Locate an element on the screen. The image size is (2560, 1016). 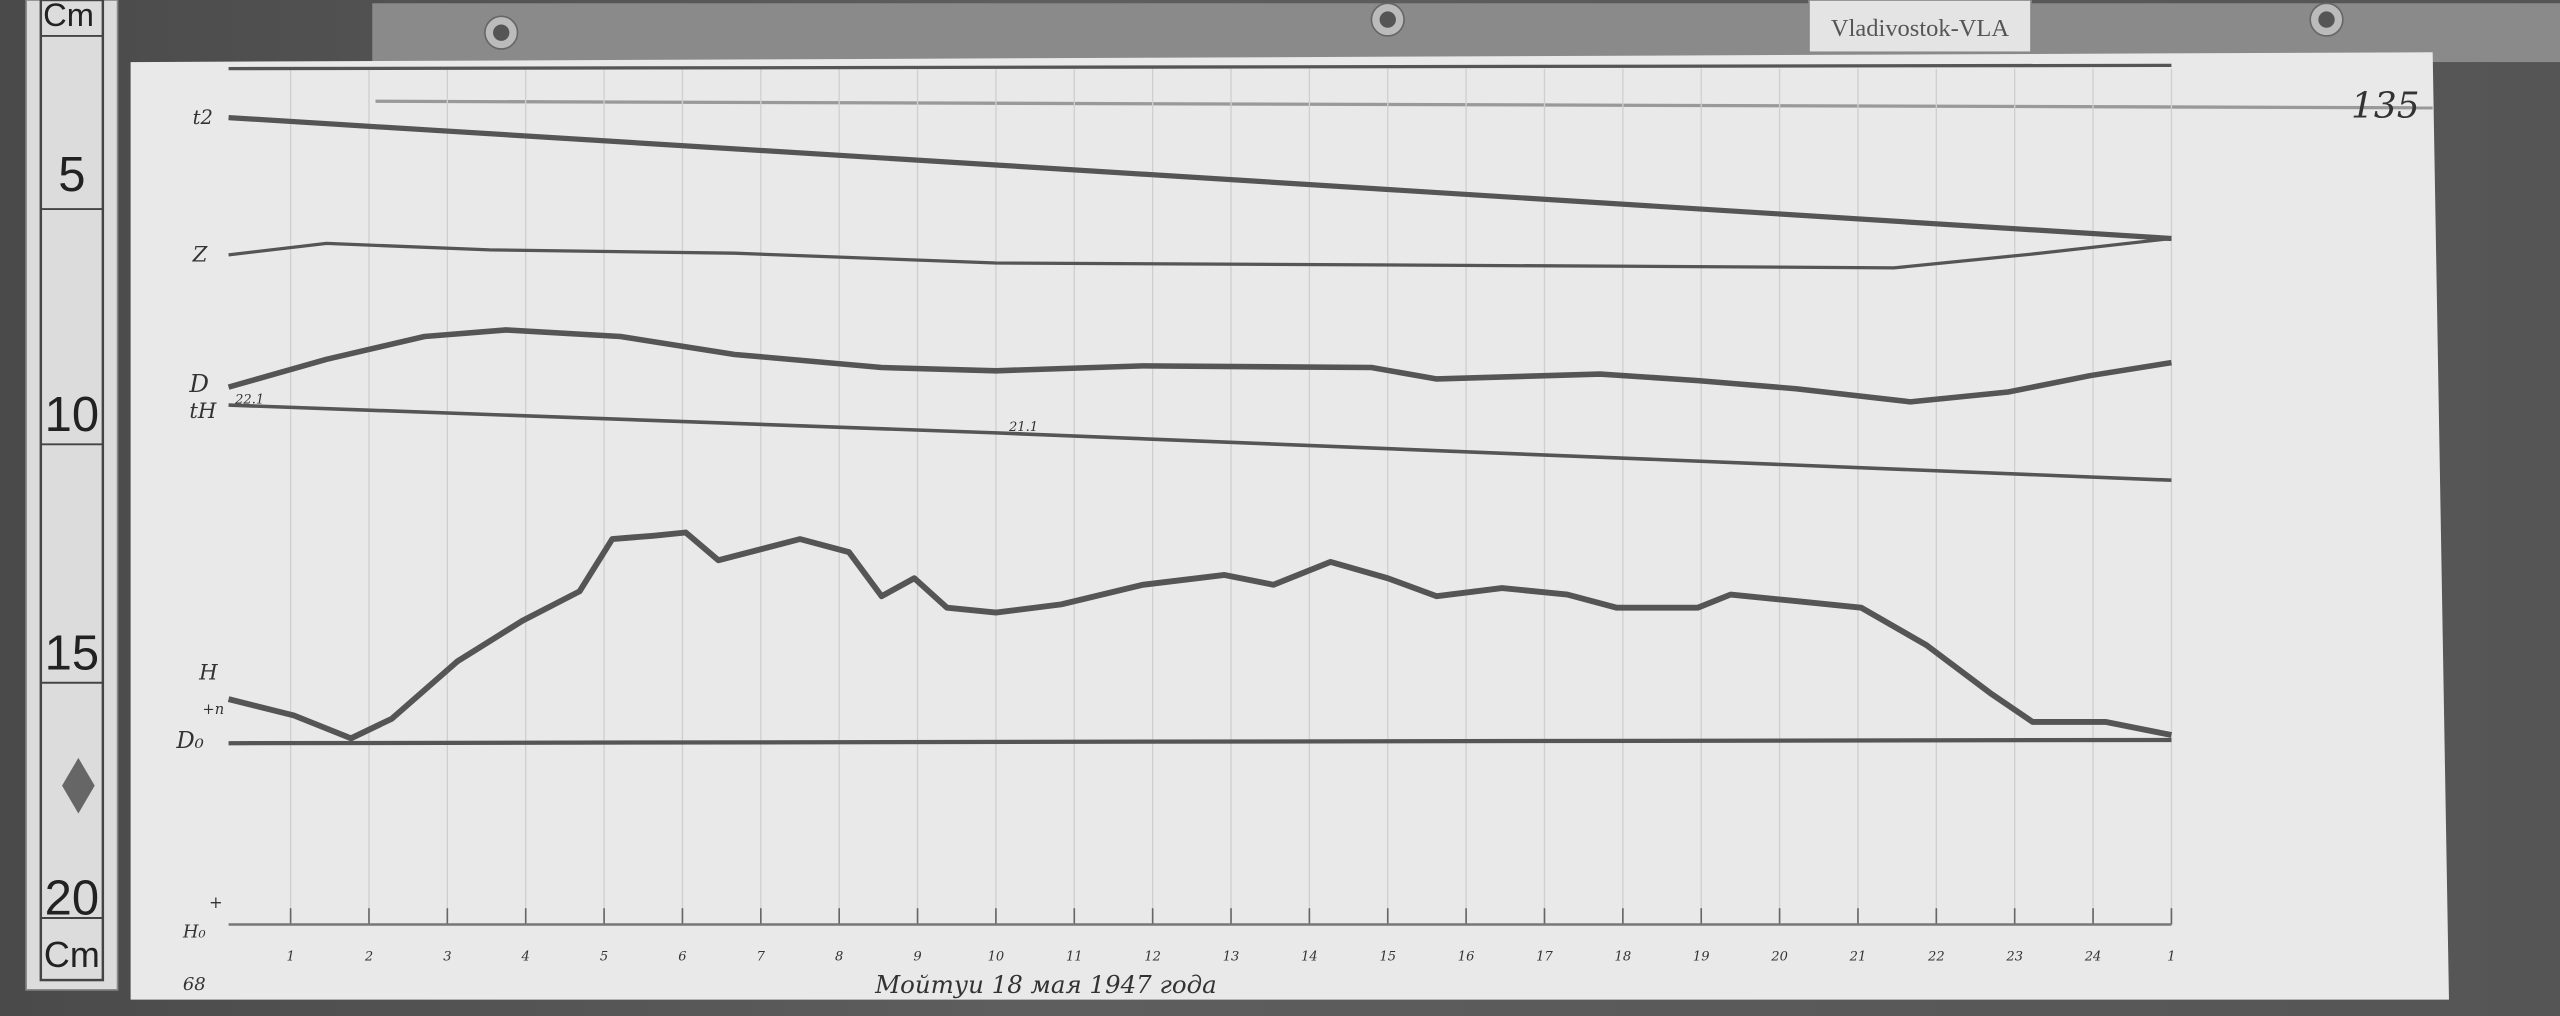
hour-tick-label: 13 is located at coordinates (1231, 956).